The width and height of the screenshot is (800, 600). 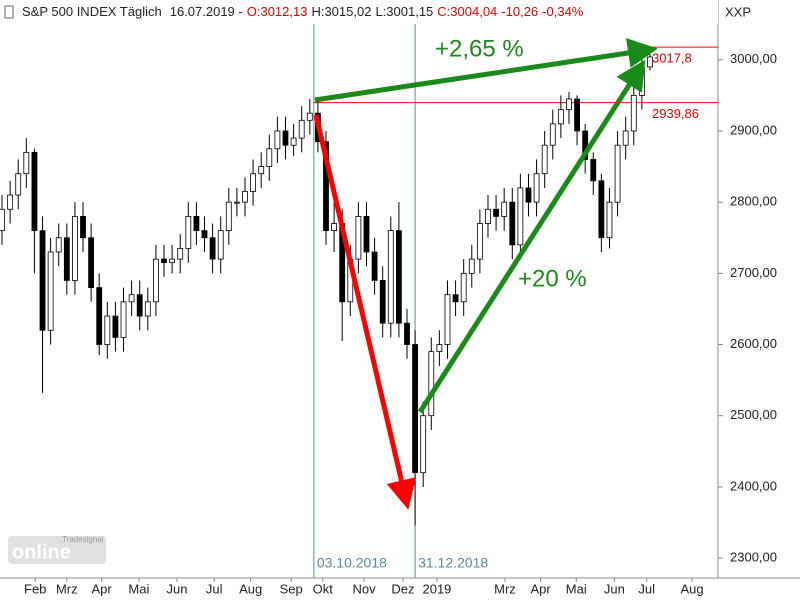 What do you see at coordinates (753, 414) in the screenshot?
I see `y-tick-label: 2500,00` at bounding box center [753, 414].